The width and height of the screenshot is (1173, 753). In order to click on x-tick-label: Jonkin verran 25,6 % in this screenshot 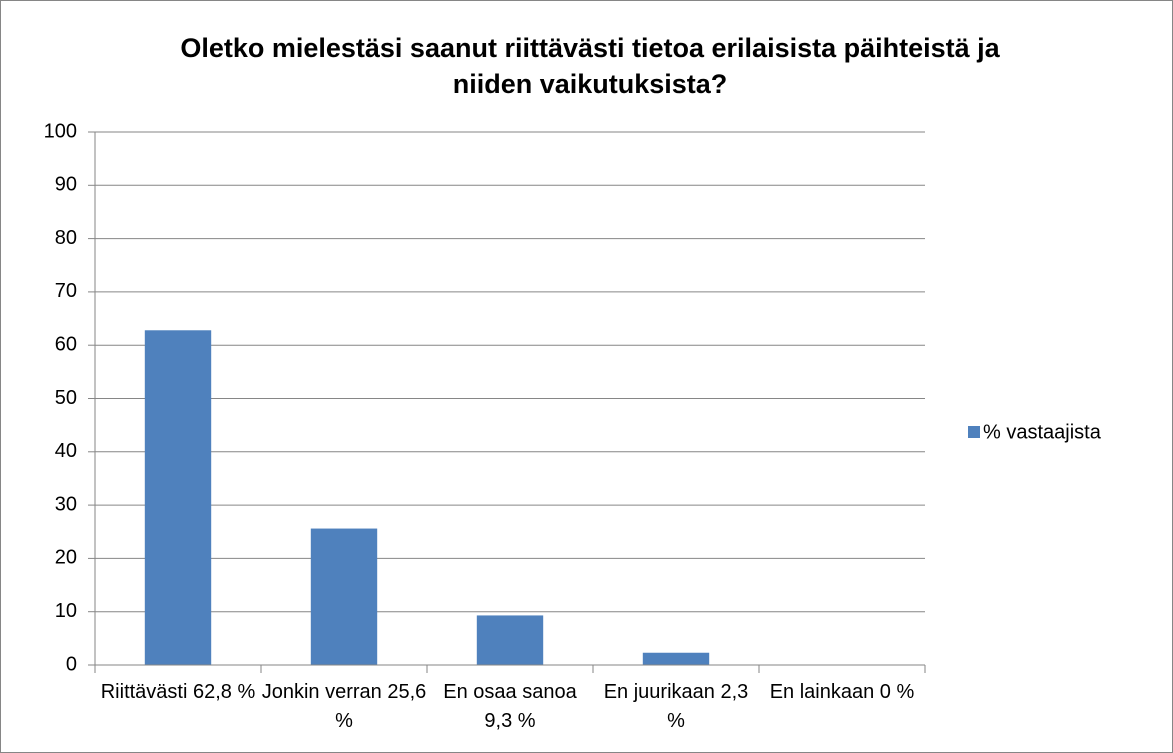, I will do `click(344, 706)`.